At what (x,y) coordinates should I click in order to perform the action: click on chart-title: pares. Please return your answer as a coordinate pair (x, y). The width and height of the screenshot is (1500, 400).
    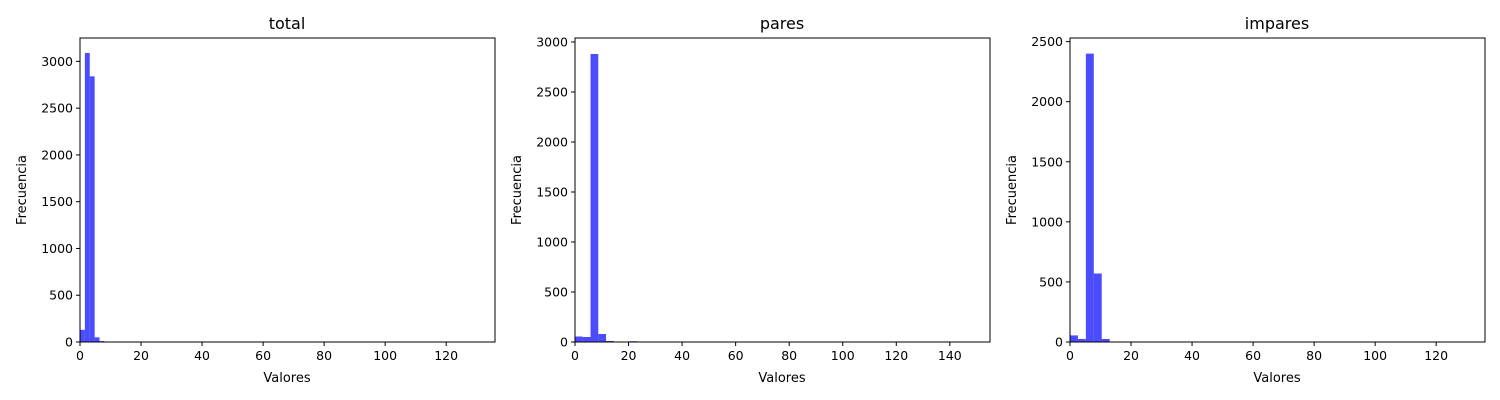
    Looking at the image, I should click on (782, 23).